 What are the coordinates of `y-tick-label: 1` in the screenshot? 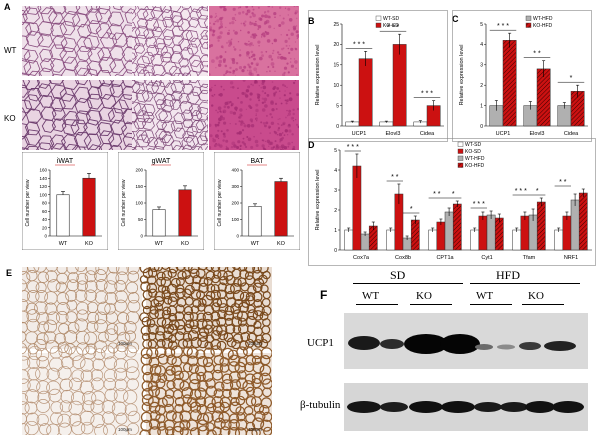 It's located at (335, 231).